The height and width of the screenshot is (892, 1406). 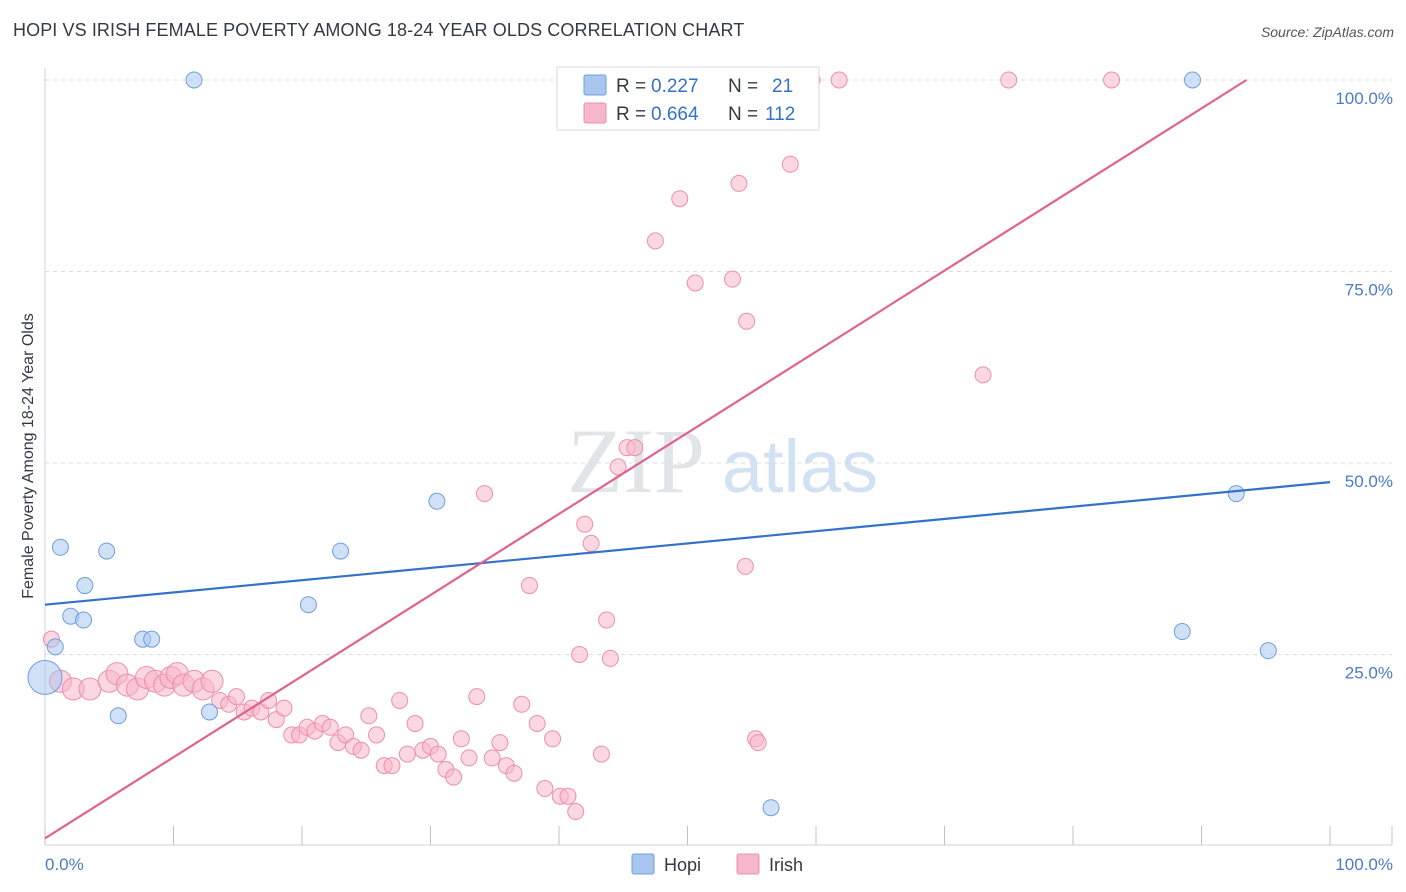 I want to click on legend-hopi-n-value: 21, so click(x=782, y=86).